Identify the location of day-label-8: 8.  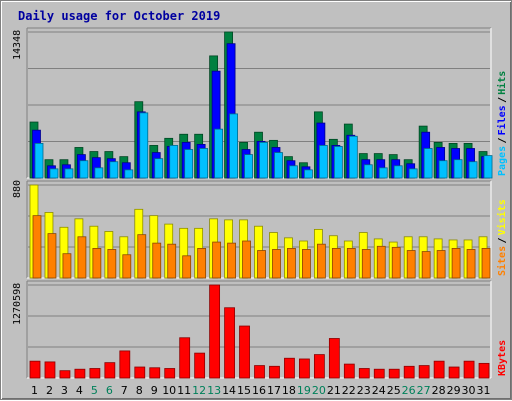
(139, 390).